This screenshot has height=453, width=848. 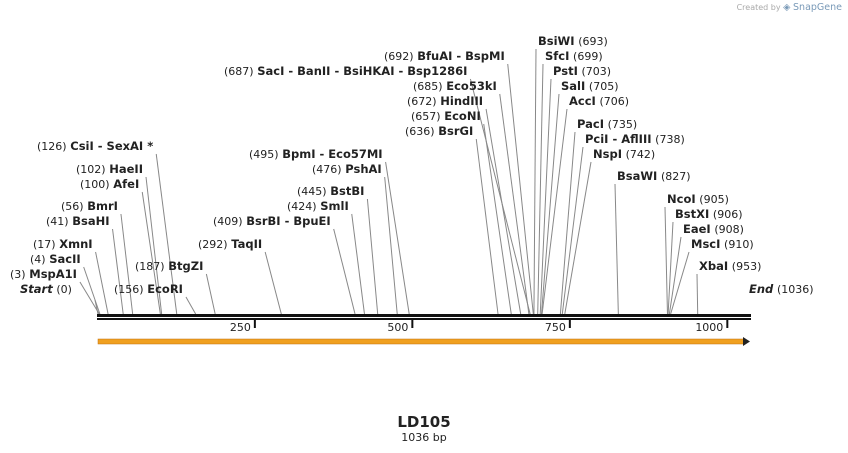 I want to click on enzyme-name: MscI, so click(x=705, y=244).